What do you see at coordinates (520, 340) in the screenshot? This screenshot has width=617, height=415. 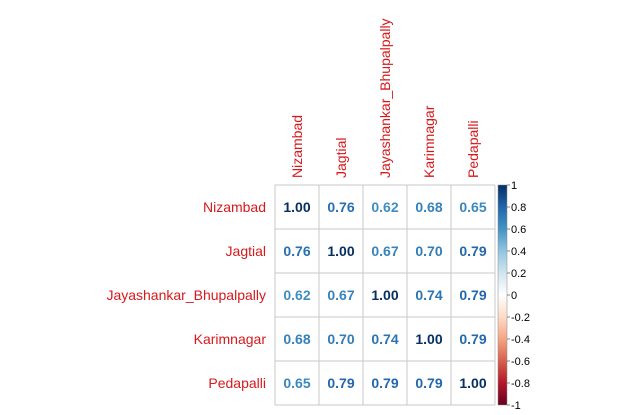 I see `colorbar-tick-label: -0.4` at bounding box center [520, 340].